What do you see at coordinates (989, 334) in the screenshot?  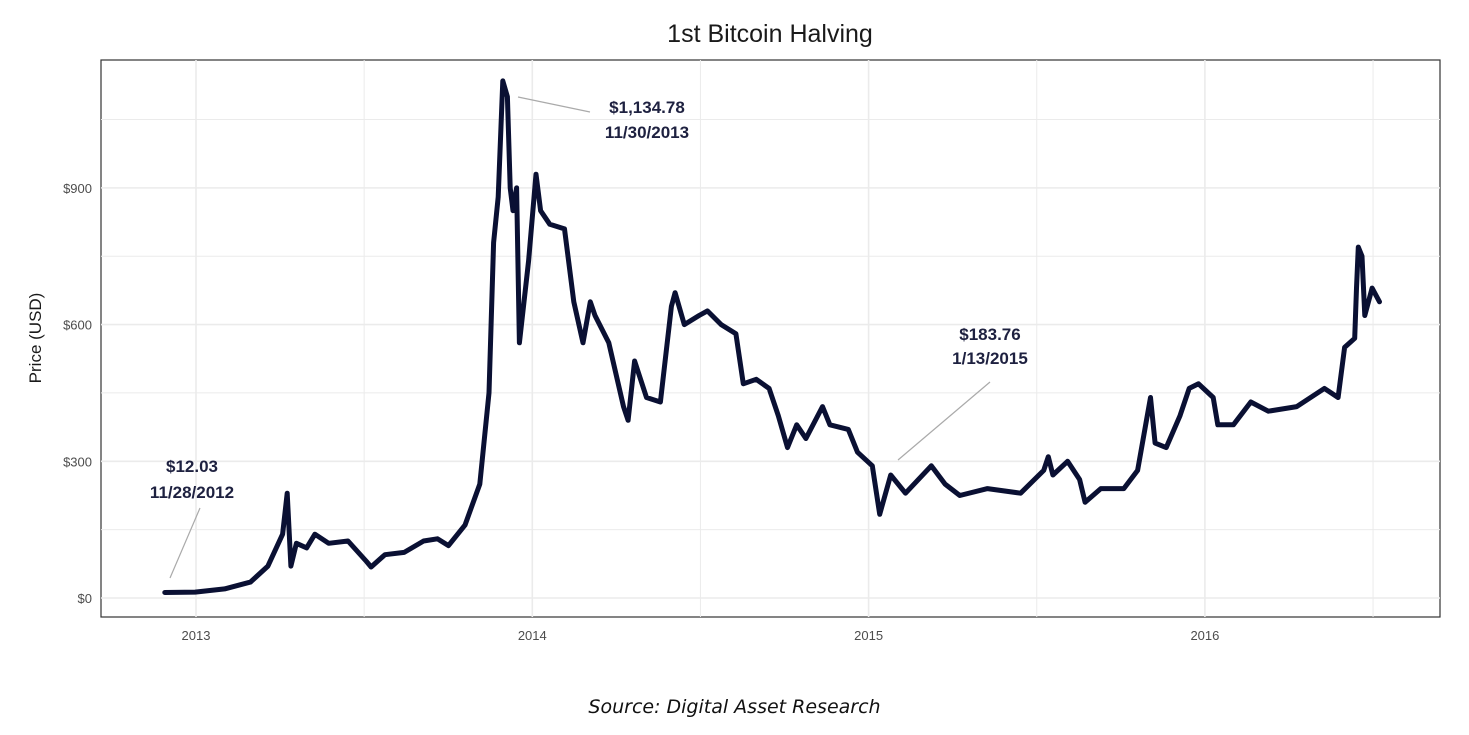 I see `annotation-price: $183.76` at bounding box center [989, 334].